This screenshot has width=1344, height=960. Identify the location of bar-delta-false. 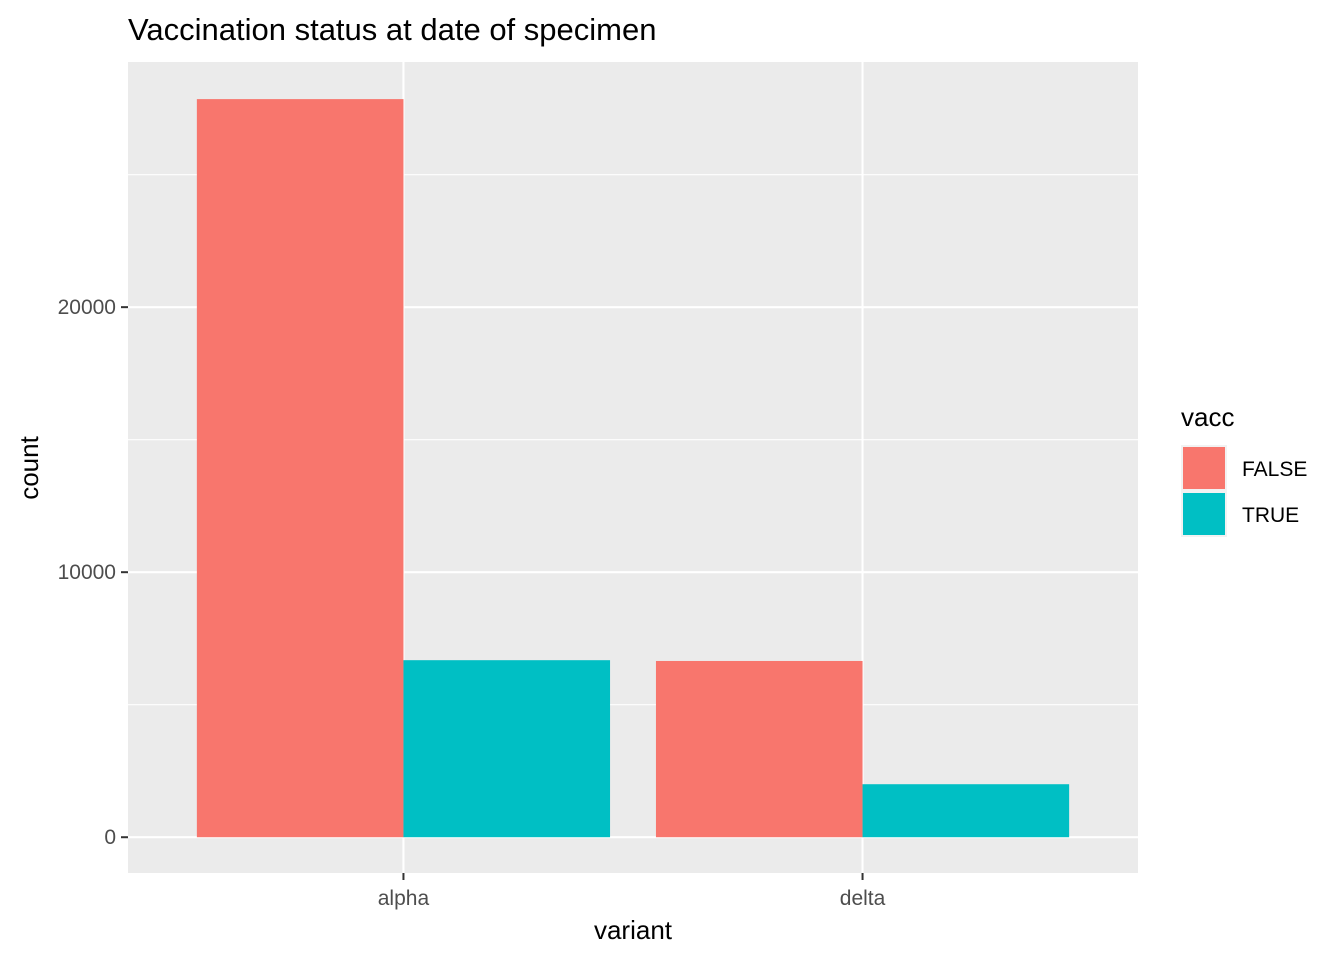
(759, 749).